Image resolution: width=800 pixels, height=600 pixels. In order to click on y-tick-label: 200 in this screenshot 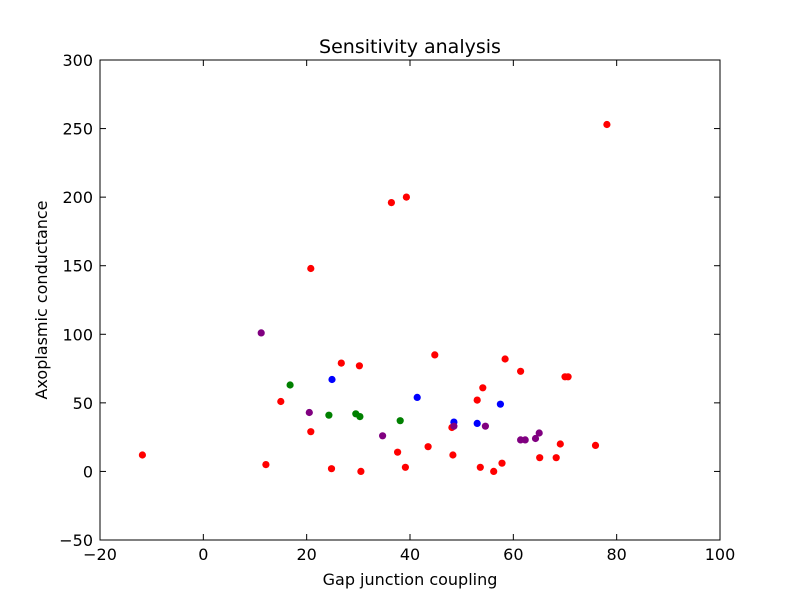, I will do `click(77, 197)`.